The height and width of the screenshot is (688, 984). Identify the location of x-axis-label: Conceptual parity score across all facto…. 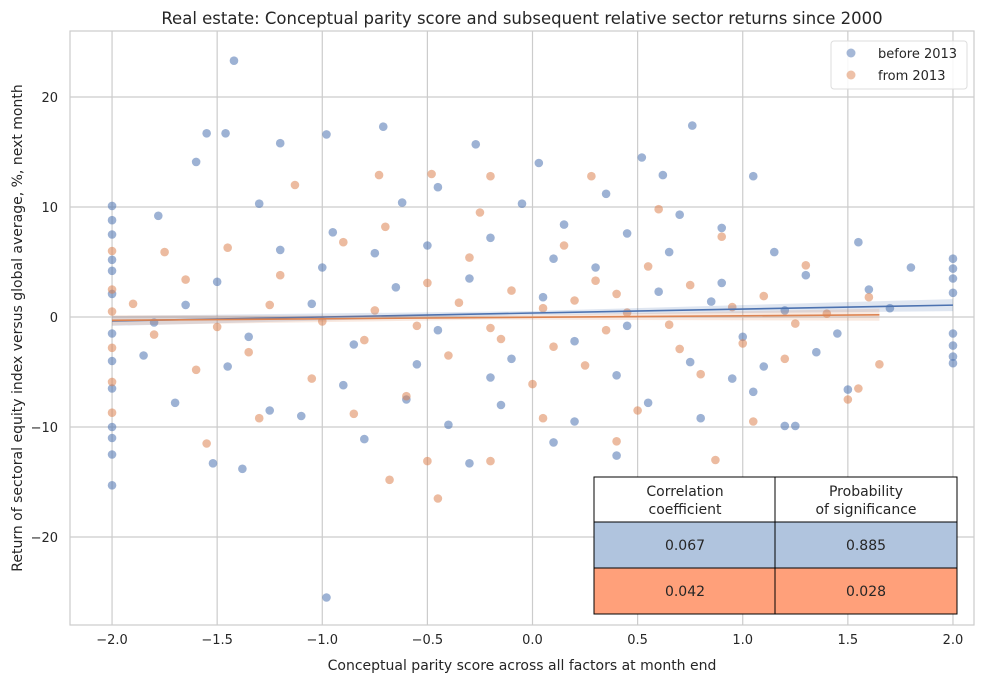
(522, 666).